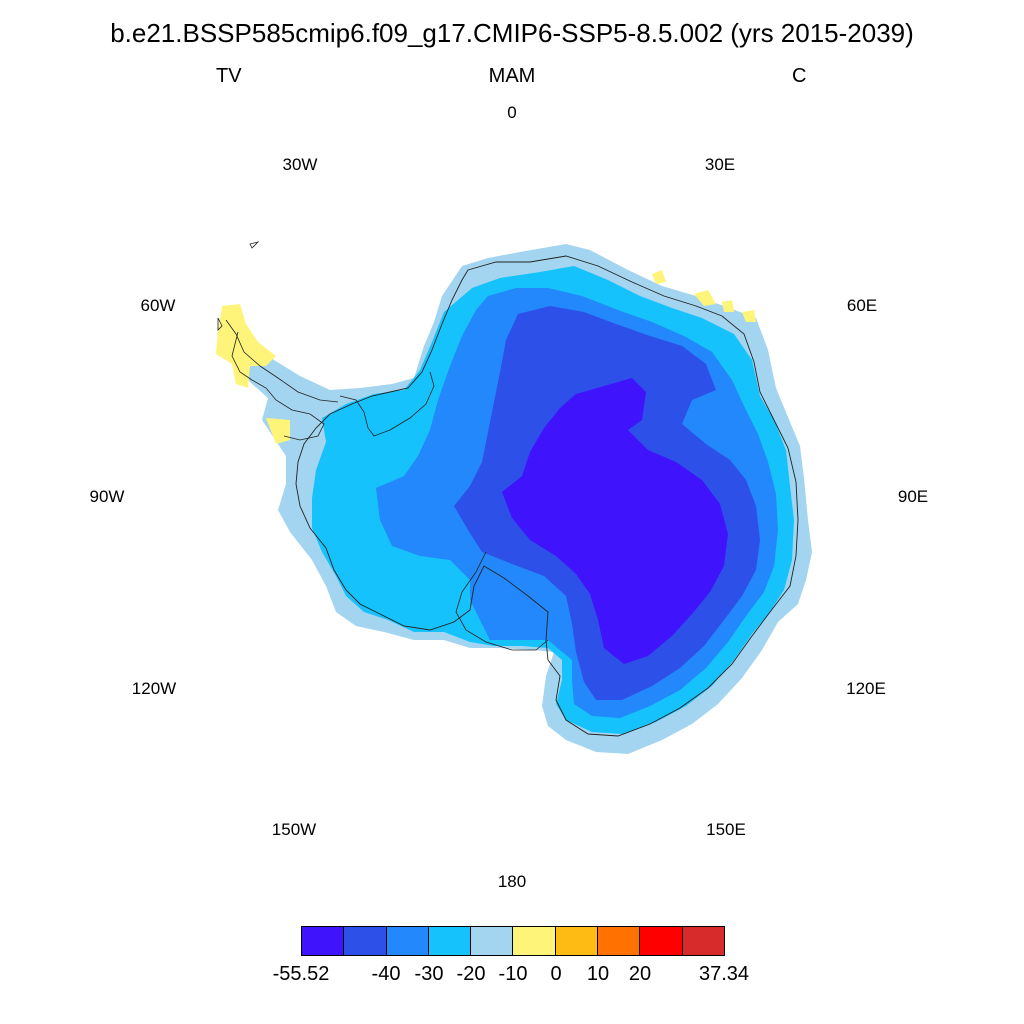  I want to click on colorbar-label-plus20: 20, so click(640, 974).